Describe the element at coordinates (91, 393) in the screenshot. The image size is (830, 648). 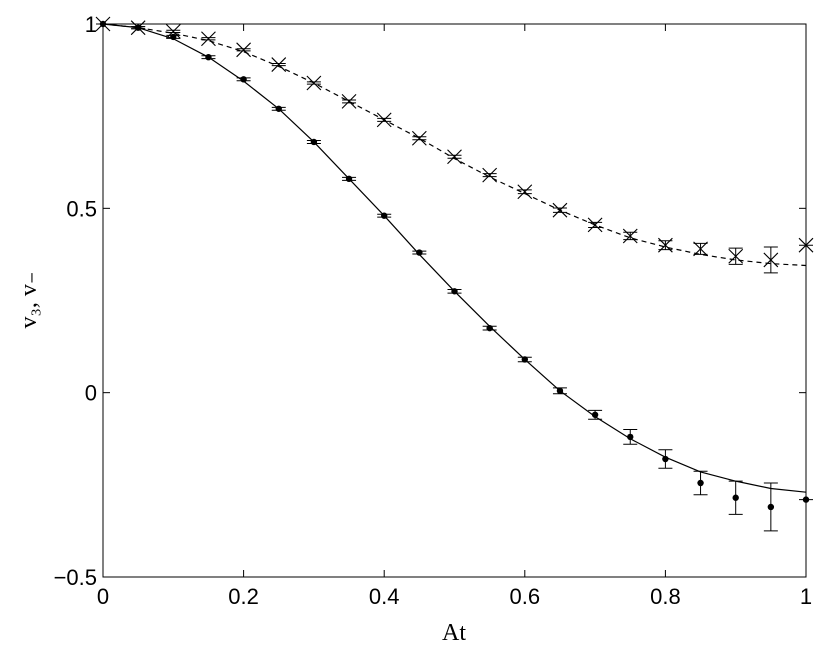
I see `y-tick-label: 0` at that location.